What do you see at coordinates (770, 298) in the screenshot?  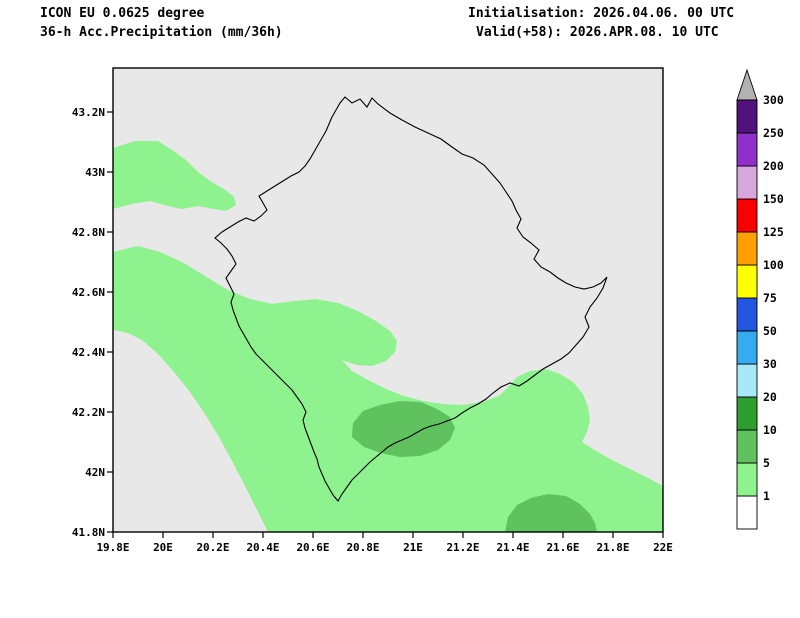 I see `colorbar-level-label: 75` at bounding box center [770, 298].